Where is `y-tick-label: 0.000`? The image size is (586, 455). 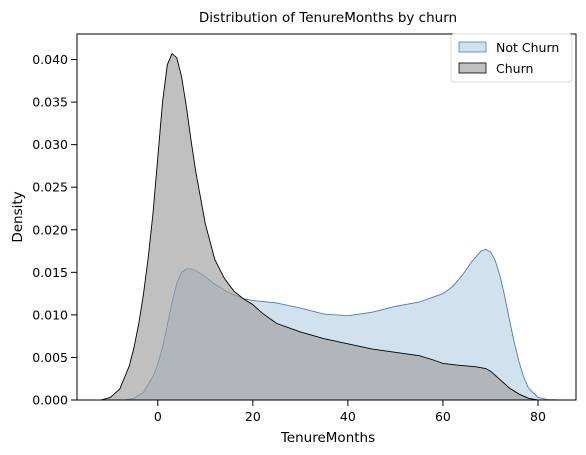
y-tick-label: 0.000 is located at coordinates (50, 400).